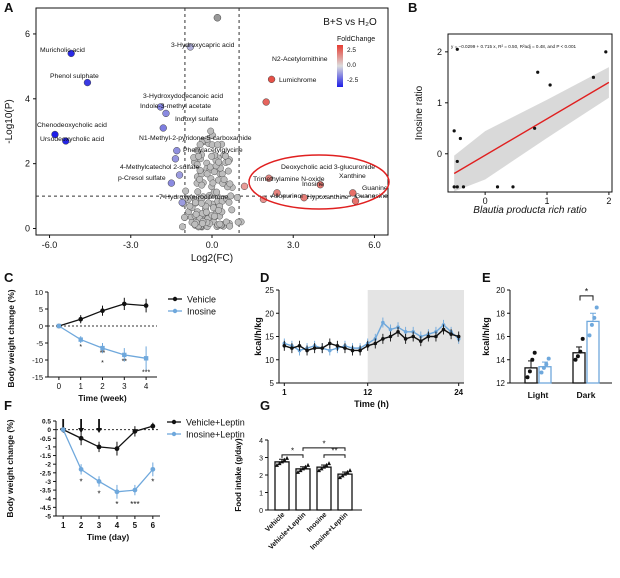 This screenshot has height=578, width=620. I want to click on f-legend-label: Inosine+Leptin, so click(215, 435).